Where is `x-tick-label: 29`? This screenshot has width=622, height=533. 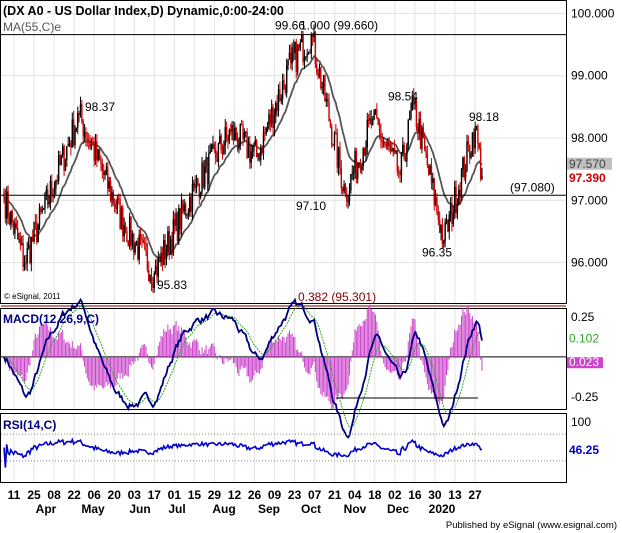 x-tick-label: 29 is located at coordinates (215, 495).